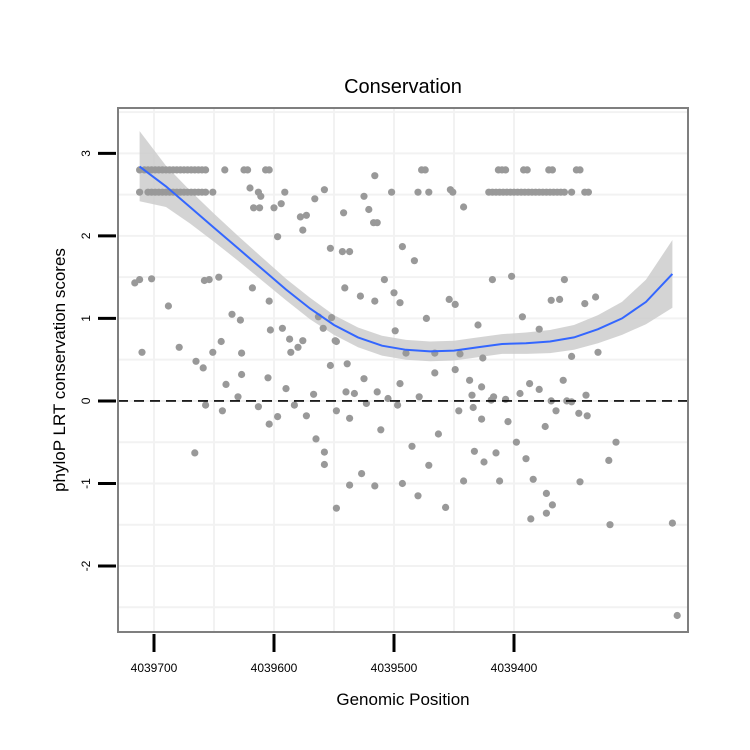  What do you see at coordinates (86, 400) in the screenshot?
I see `y-tick-label: 0` at bounding box center [86, 400].